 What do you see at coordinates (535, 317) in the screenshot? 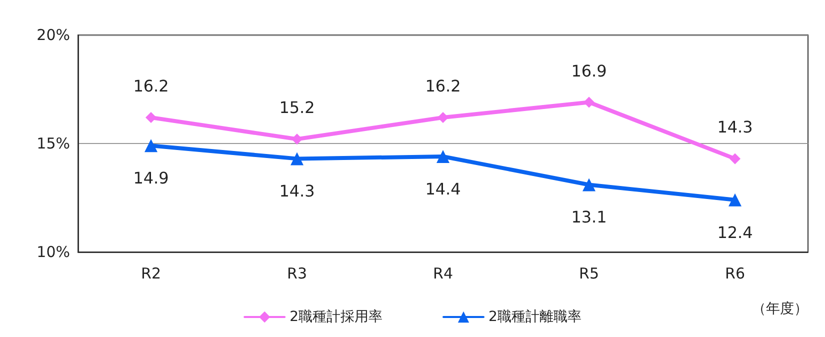
I see `legend-label: 2職種計離職率` at bounding box center [535, 317].